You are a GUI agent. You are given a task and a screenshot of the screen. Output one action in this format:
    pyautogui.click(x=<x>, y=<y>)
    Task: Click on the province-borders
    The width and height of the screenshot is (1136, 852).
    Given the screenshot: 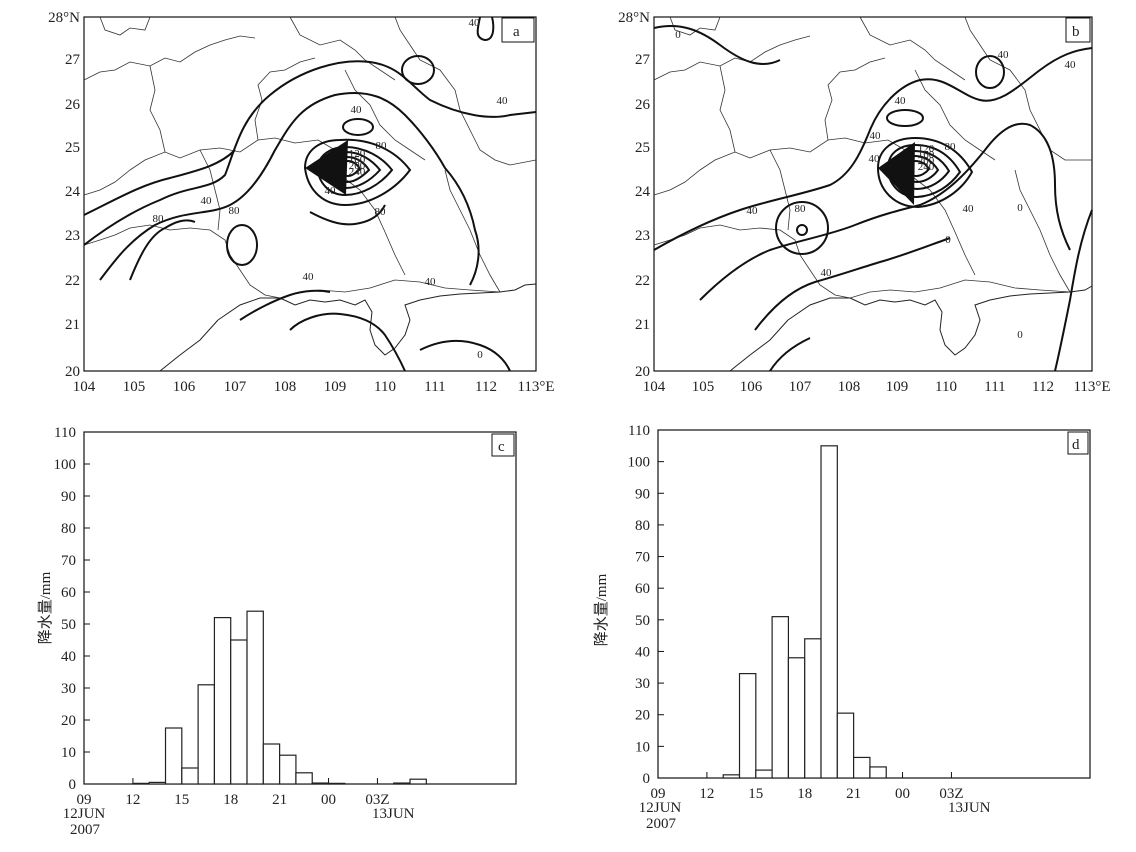 What is the action you would take?
    pyautogui.click(x=310, y=157)
    